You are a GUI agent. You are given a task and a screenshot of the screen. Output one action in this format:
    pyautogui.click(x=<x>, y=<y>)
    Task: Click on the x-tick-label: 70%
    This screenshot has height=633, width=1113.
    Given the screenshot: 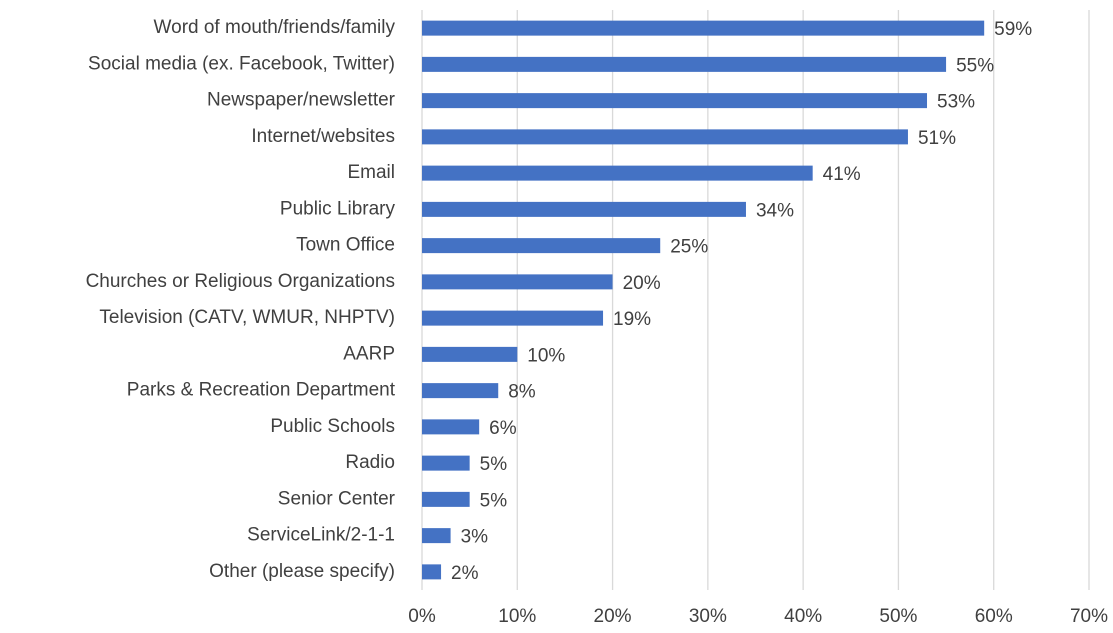 What is the action you would take?
    pyautogui.click(x=1089, y=616)
    